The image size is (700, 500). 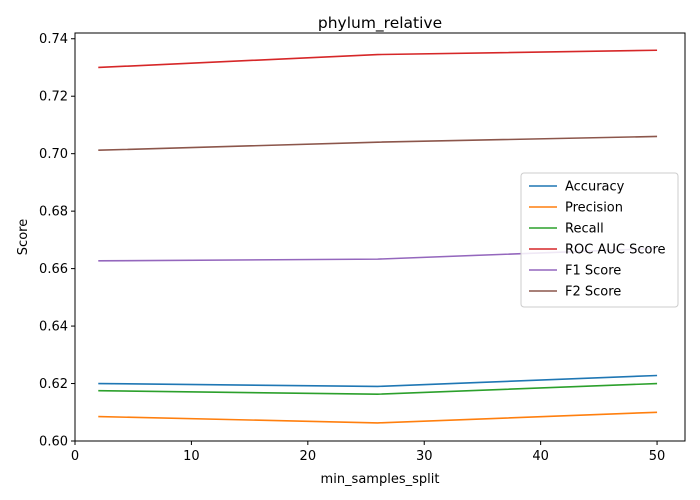 I want to click on legend-box, so click(x=599, y=240).